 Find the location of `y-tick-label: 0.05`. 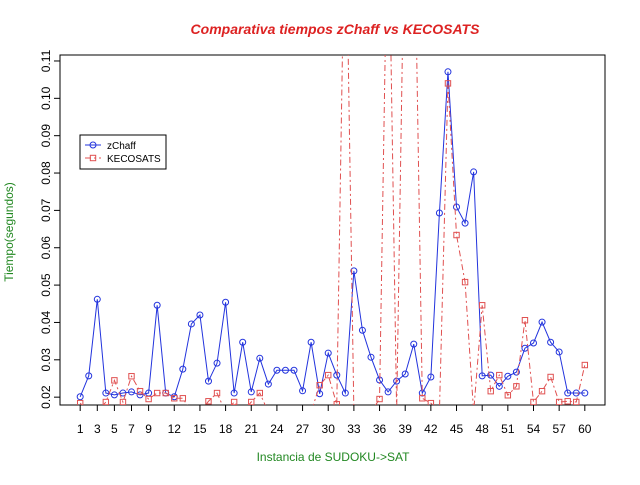

y-tick-label: 0.05 is located at coordinates (46, 285).